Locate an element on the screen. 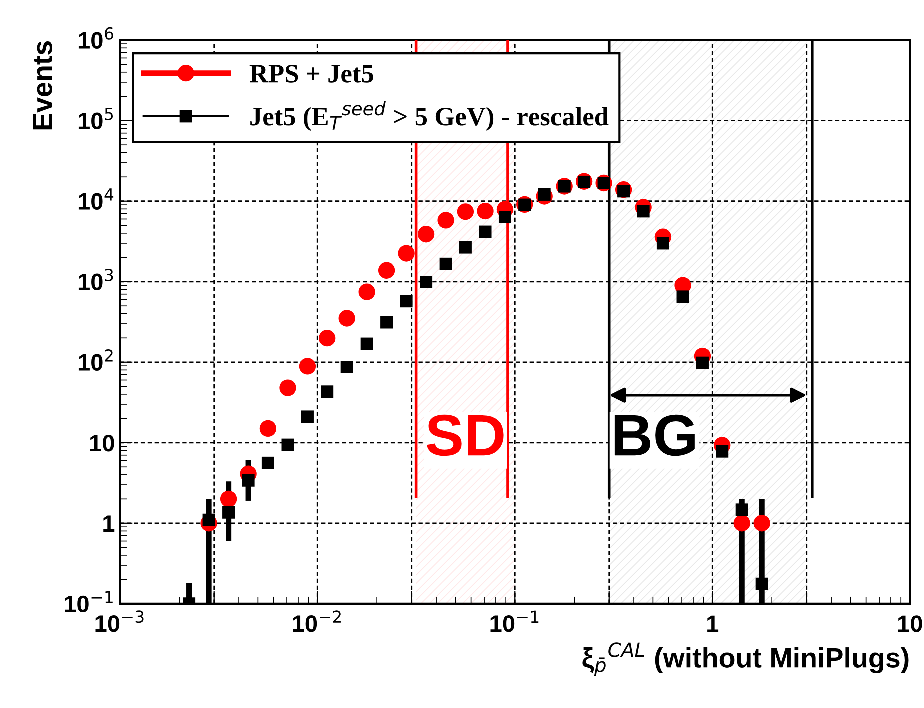  x-tick-label: 10 is located at coordinates (910, 624).